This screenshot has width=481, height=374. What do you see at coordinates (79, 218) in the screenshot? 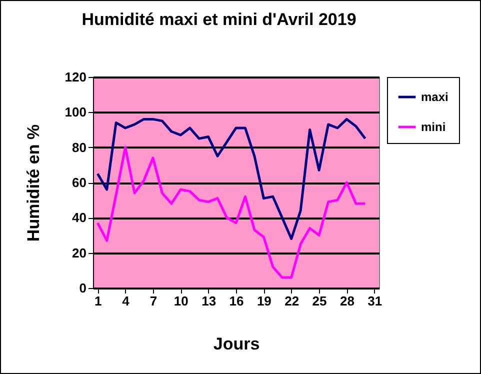
I see `y-tick-label: 40` at bounding box center [79, 218].